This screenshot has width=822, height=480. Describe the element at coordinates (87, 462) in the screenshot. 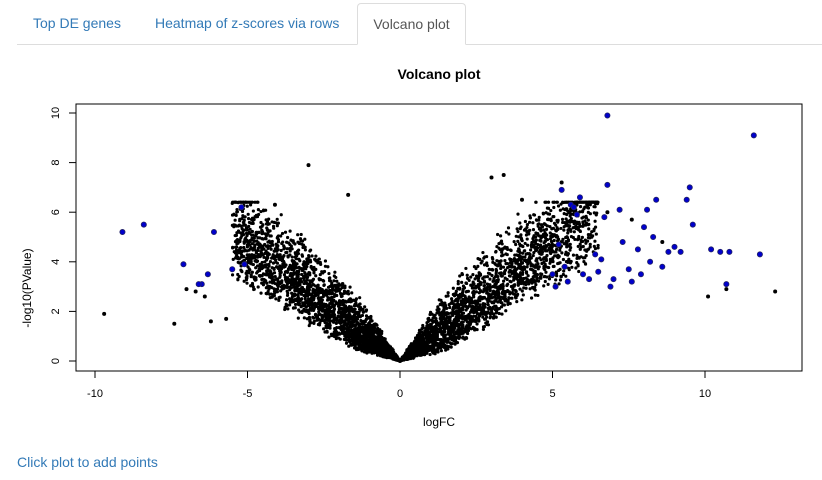

I see `add-points-hint: Click plot to add points` at that location.